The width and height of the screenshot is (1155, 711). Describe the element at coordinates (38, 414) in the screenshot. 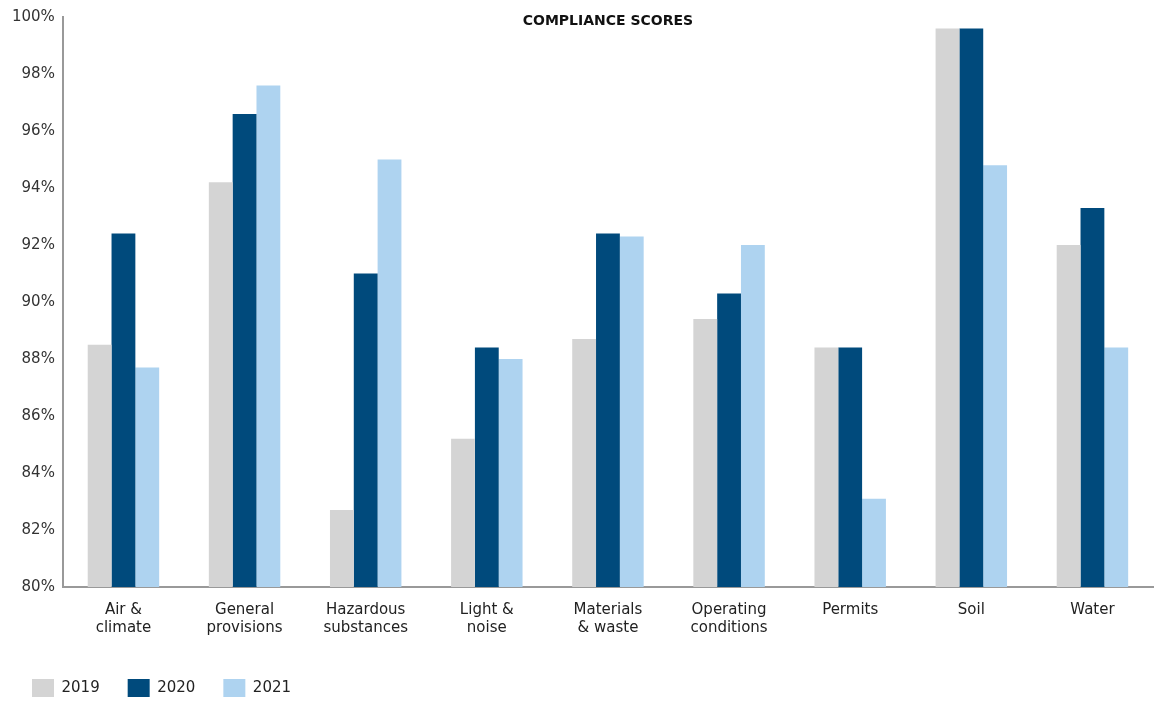

I see `y-tick-label: 86%` at that location.